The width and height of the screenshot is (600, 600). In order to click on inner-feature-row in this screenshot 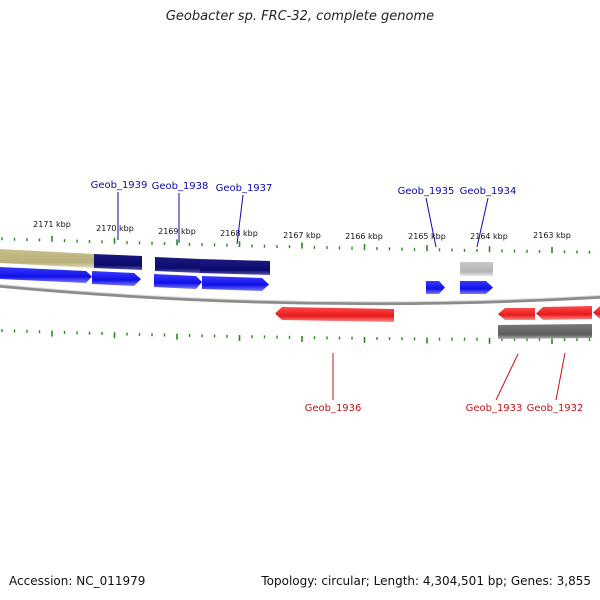, I will do `click(545, 331)`.